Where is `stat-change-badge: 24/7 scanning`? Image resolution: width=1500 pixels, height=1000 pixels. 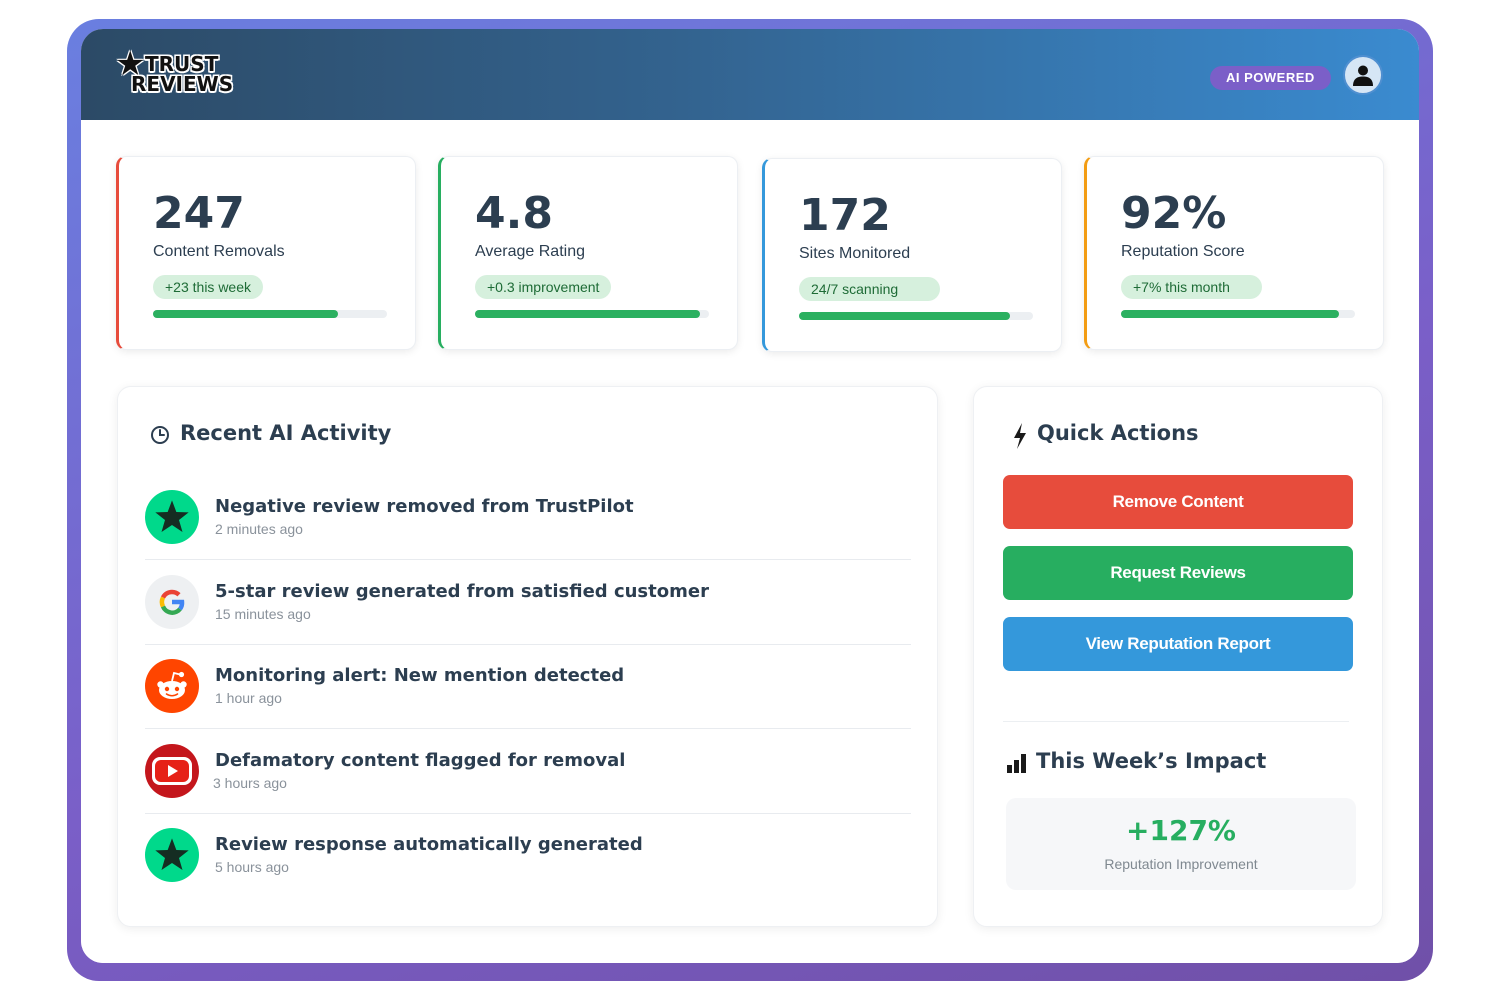
stat-change-badge: 24/7 scanning is located at coordinates (869, 289).